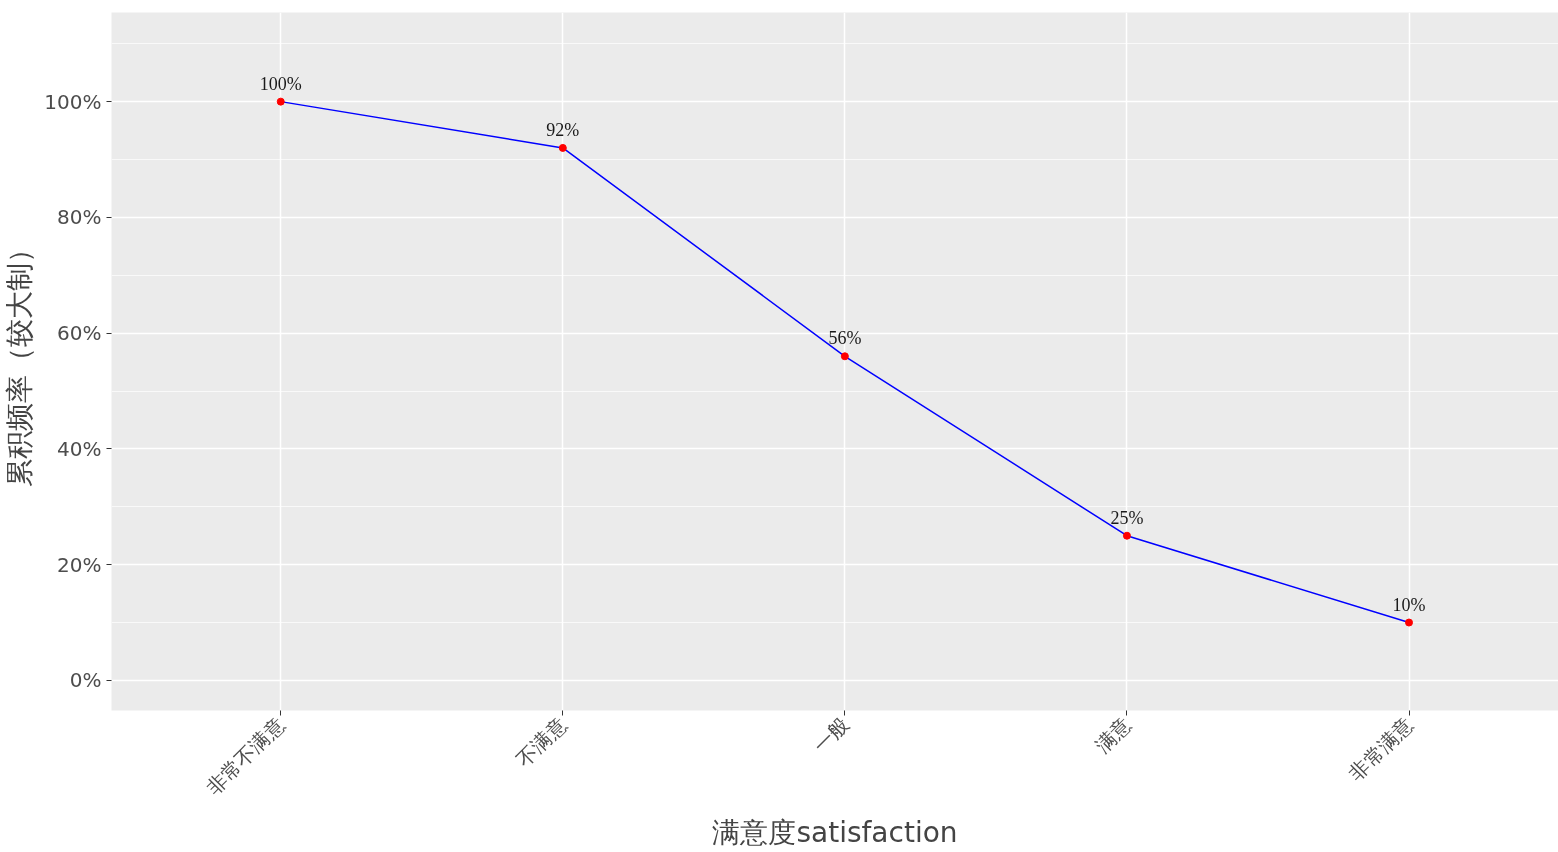 Image resolution: width=1558 pixels, height=852 pixels. Describe the element at coordinates (1113, 735) in the screenshot. I see `x-tick-label: 满意` at that location.